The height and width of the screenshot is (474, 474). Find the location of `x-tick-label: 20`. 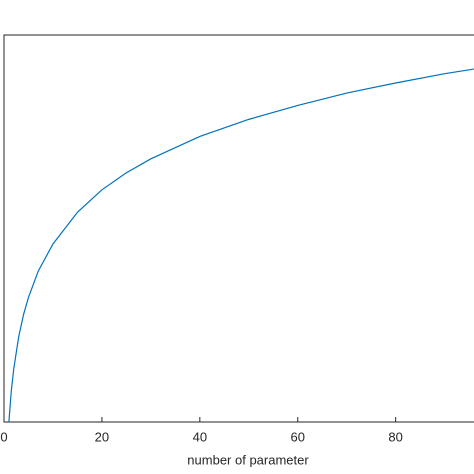

x-tick-label: 20 is located at coordinates (102, 436).